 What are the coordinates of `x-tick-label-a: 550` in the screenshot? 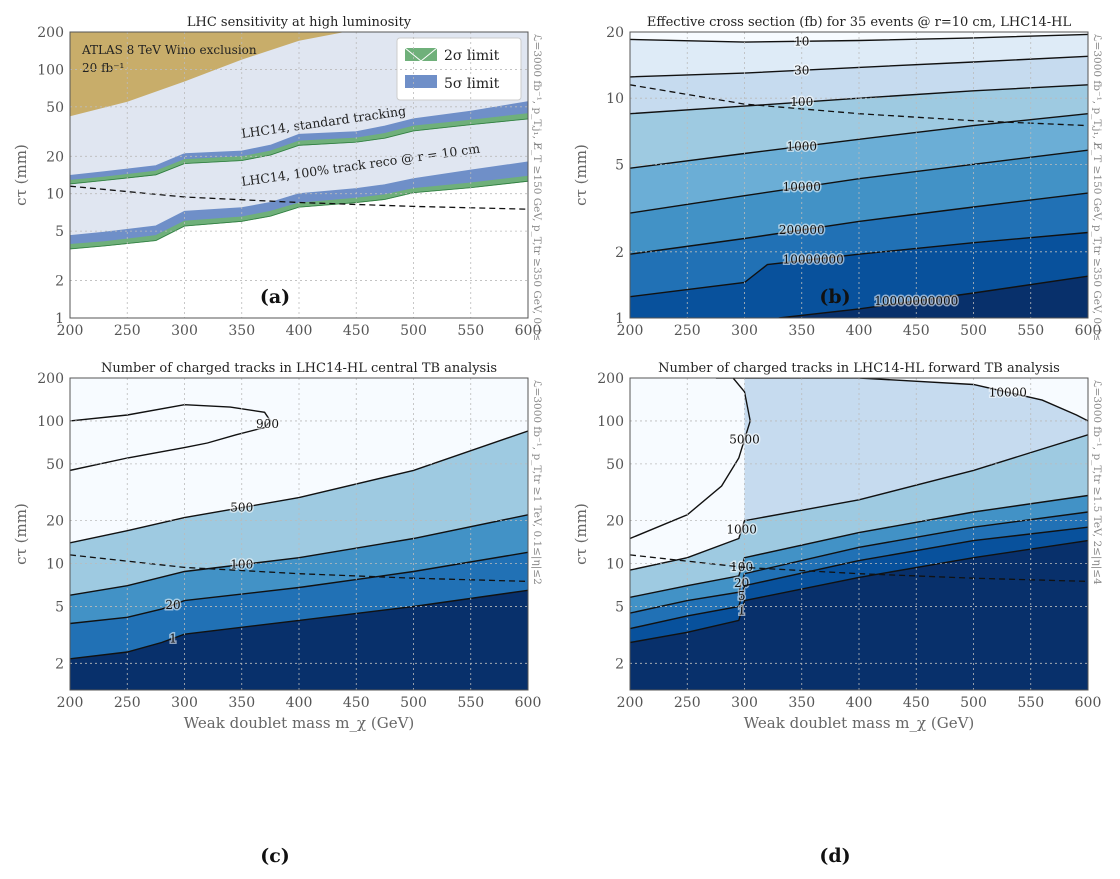 It's located at (470, 331).